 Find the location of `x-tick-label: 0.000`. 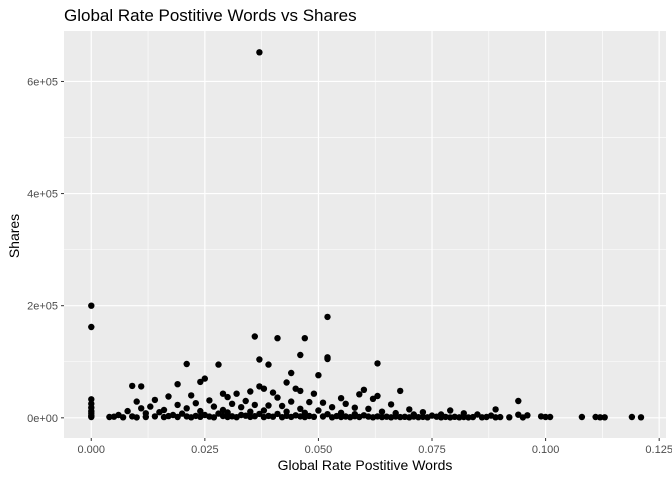

x-tick-label: 0.000 is located at coordinates (91, 450).